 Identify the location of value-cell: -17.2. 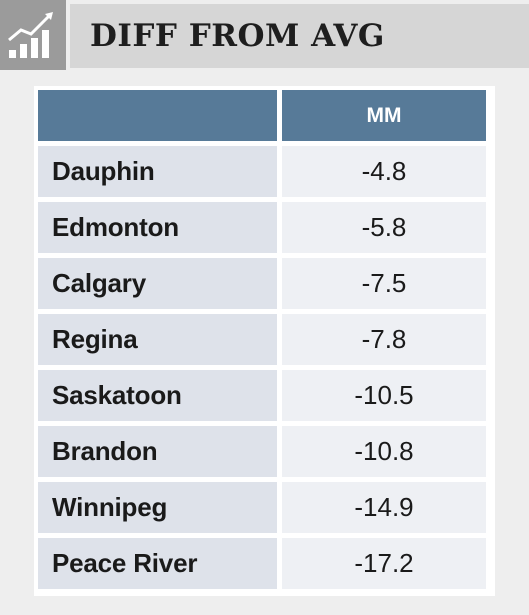
(384, 563).